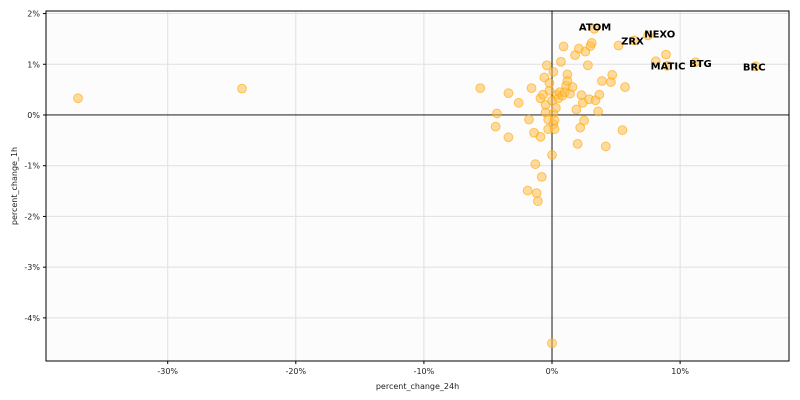  Describe the element at coordinates (32, 267) in the screenshot. I see `y-tick-label: -3%` at that location.